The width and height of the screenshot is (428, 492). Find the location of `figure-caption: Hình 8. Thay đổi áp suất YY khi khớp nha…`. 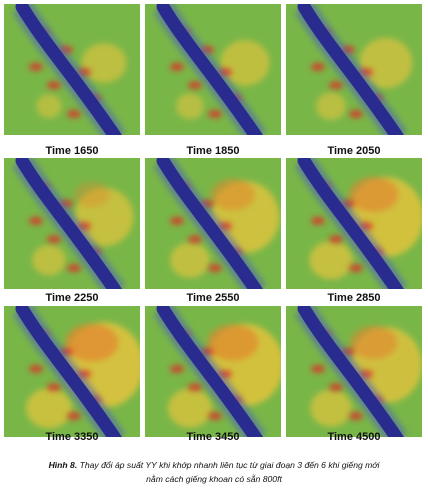

figure-caption: Hình 8. Thay đổi áp suất YY khi khớp nha… is located at coordinates (214, 472).